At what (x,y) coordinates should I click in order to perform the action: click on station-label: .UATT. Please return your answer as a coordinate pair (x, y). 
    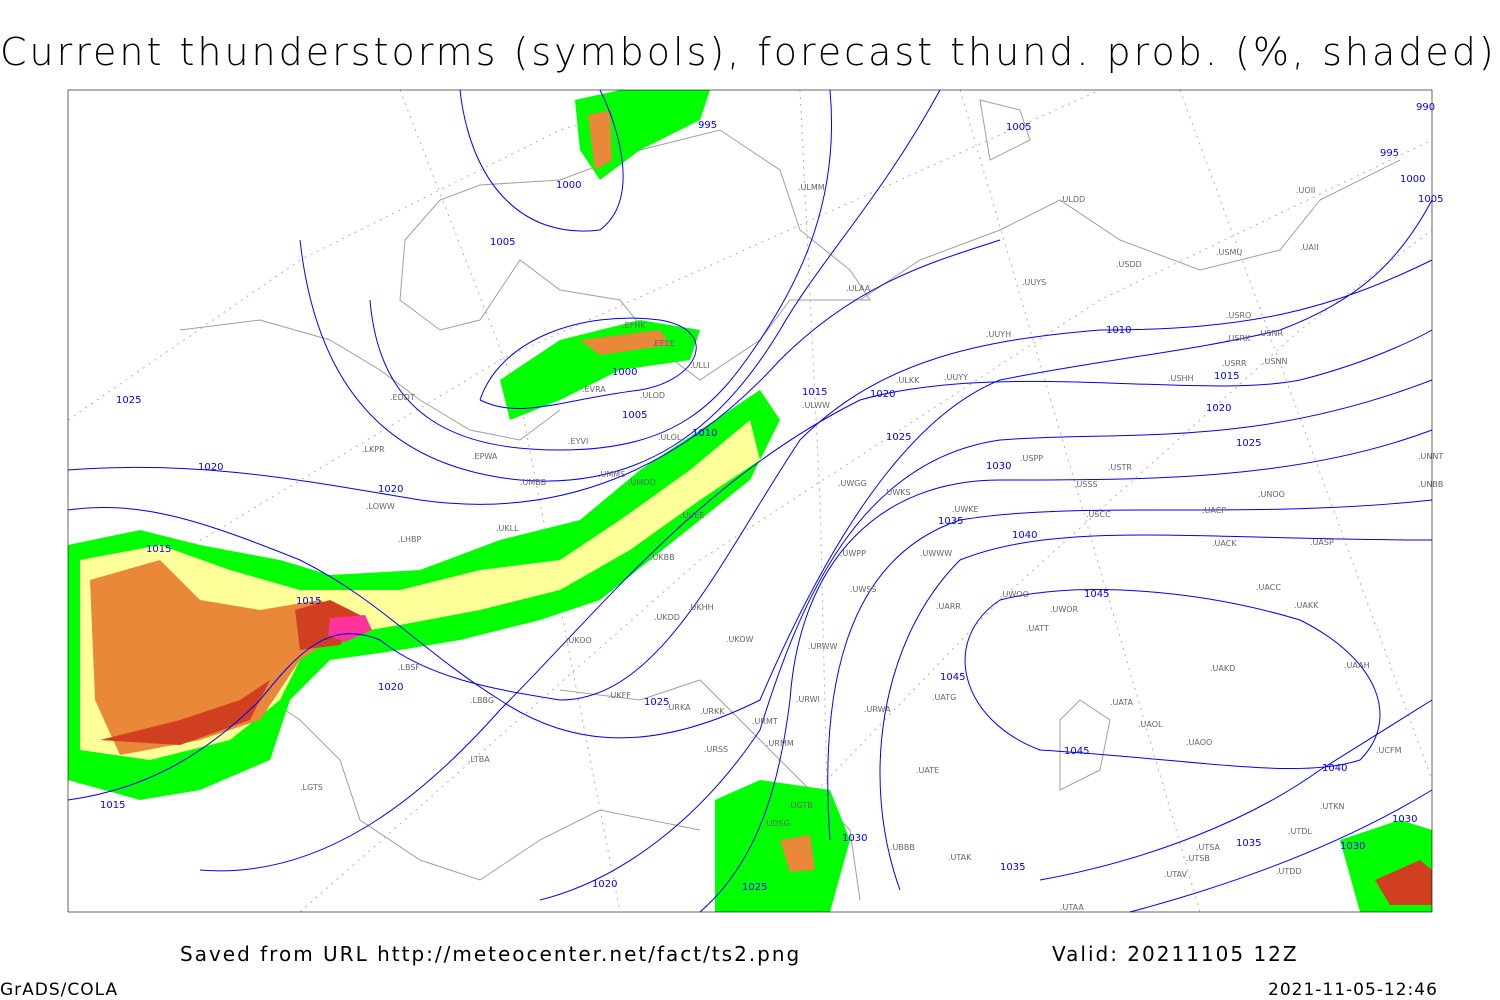
    Looking at the image, I should click on (1037, 628).